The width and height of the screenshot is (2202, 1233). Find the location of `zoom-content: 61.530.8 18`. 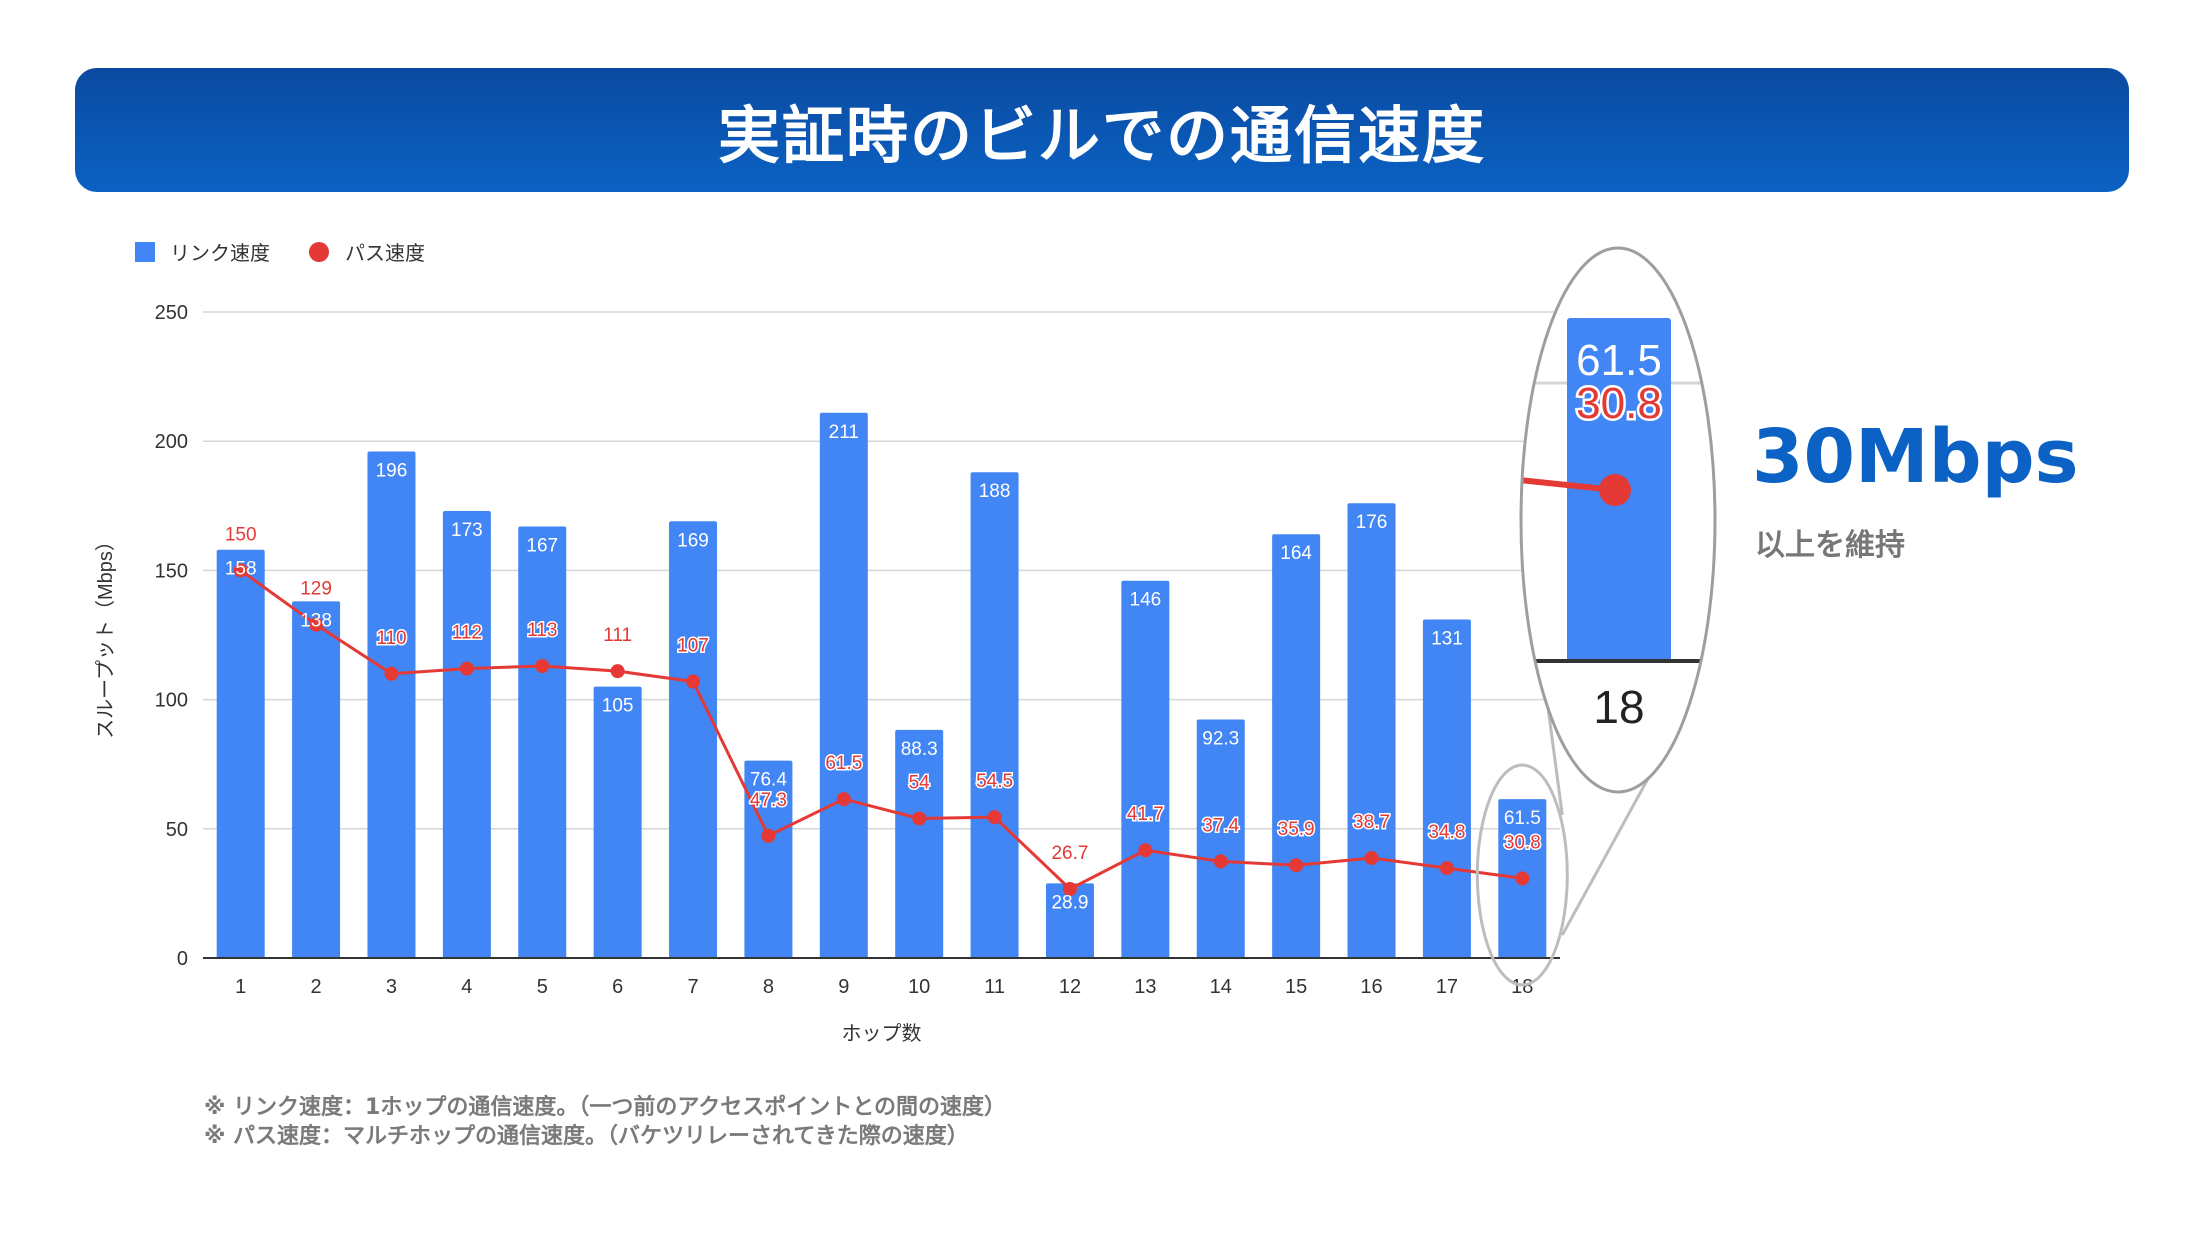

zoom-content: 61.530.8 18 is located at coordinates (1618, 520).